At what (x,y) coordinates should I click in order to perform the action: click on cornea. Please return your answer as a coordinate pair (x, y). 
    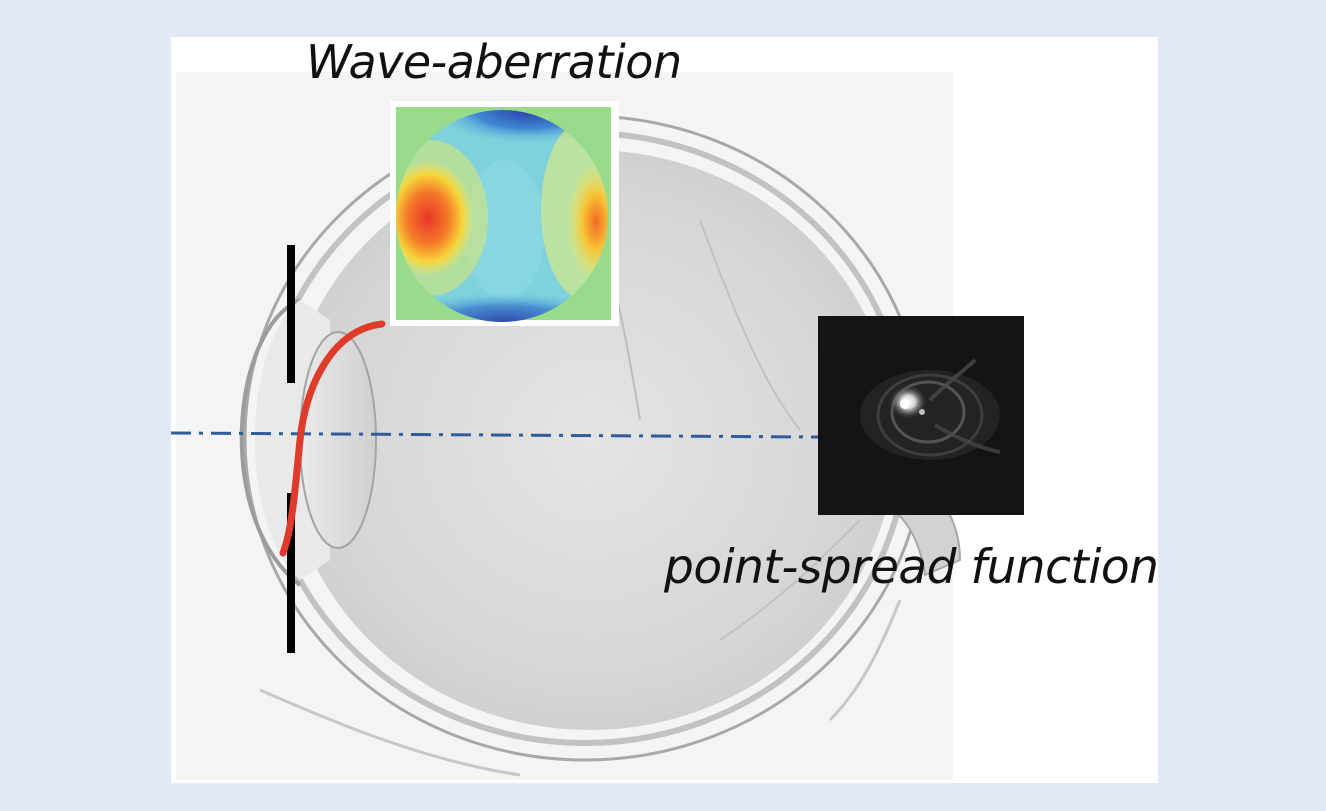
    Looking at the image, I should click on (270, 442).